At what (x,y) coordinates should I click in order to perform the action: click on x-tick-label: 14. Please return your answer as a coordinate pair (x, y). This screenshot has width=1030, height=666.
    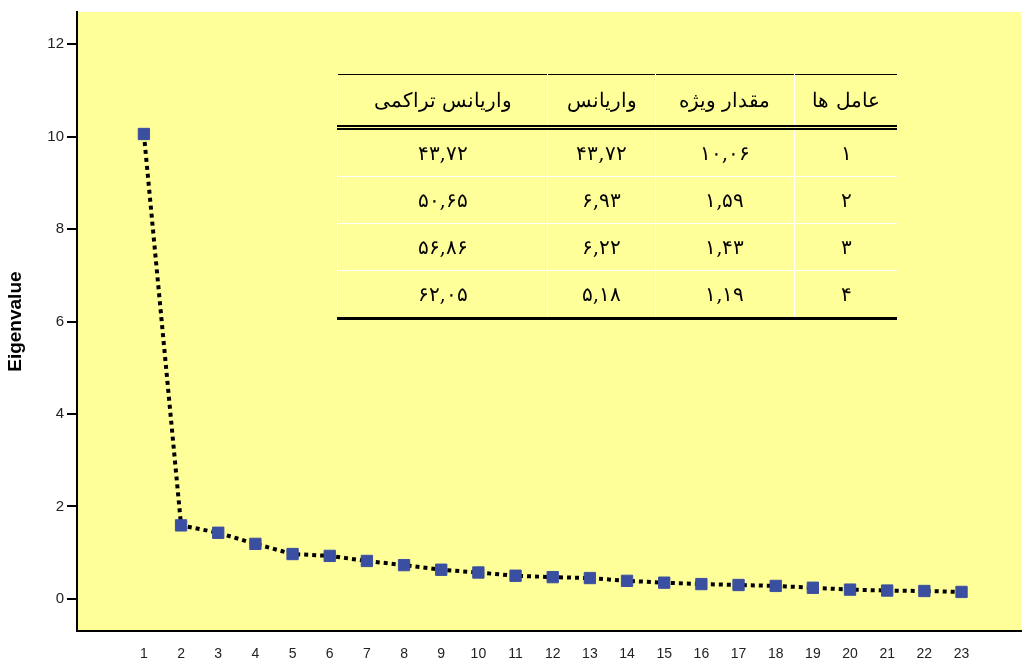
    Looking at the image, I should click on (627, 653).